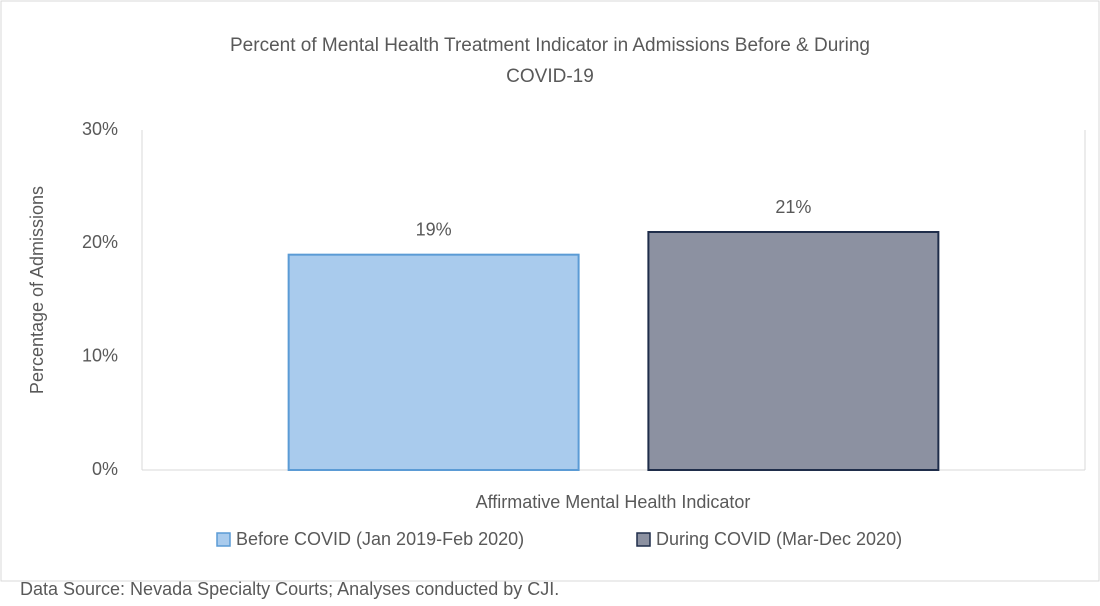 This screenshot has width=1100, height=606. I want to click on data-label: 21%, so click(793, 207).